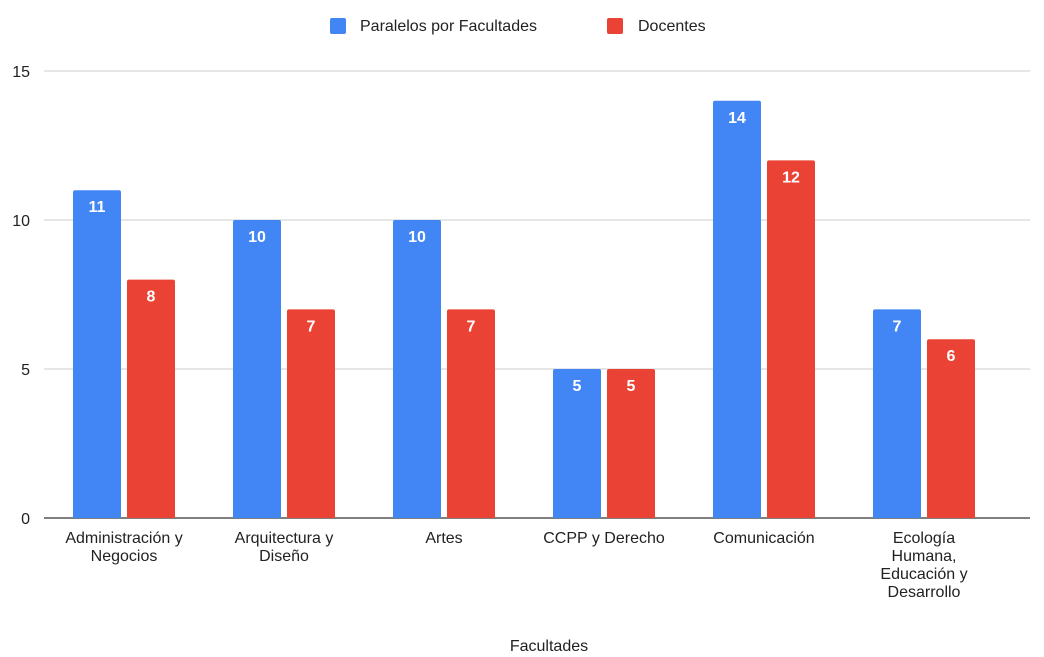 The height and width of the screenshot is (657, 1044). I want to click on x-category-label-line: Administración y, so click(123, 538).